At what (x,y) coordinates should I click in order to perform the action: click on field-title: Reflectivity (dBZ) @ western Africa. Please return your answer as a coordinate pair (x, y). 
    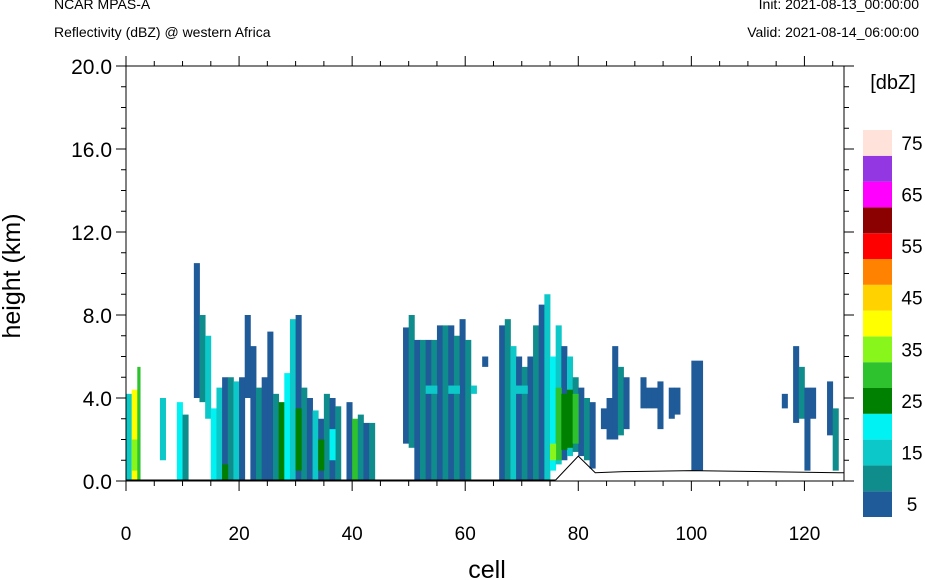
    Looking at the image, I should click on (162, 32).